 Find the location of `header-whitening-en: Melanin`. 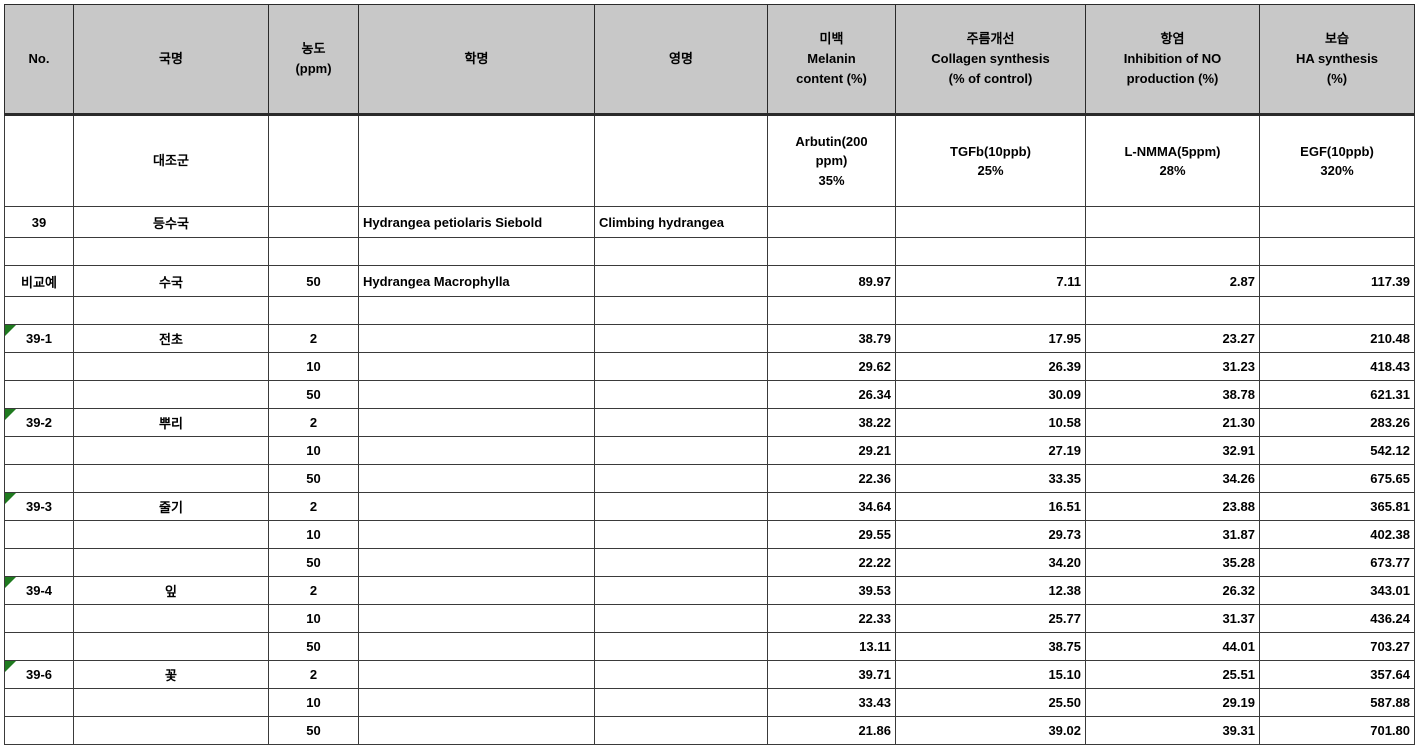

header-whitening-en: Melanin is located at coordinates (831, 58).